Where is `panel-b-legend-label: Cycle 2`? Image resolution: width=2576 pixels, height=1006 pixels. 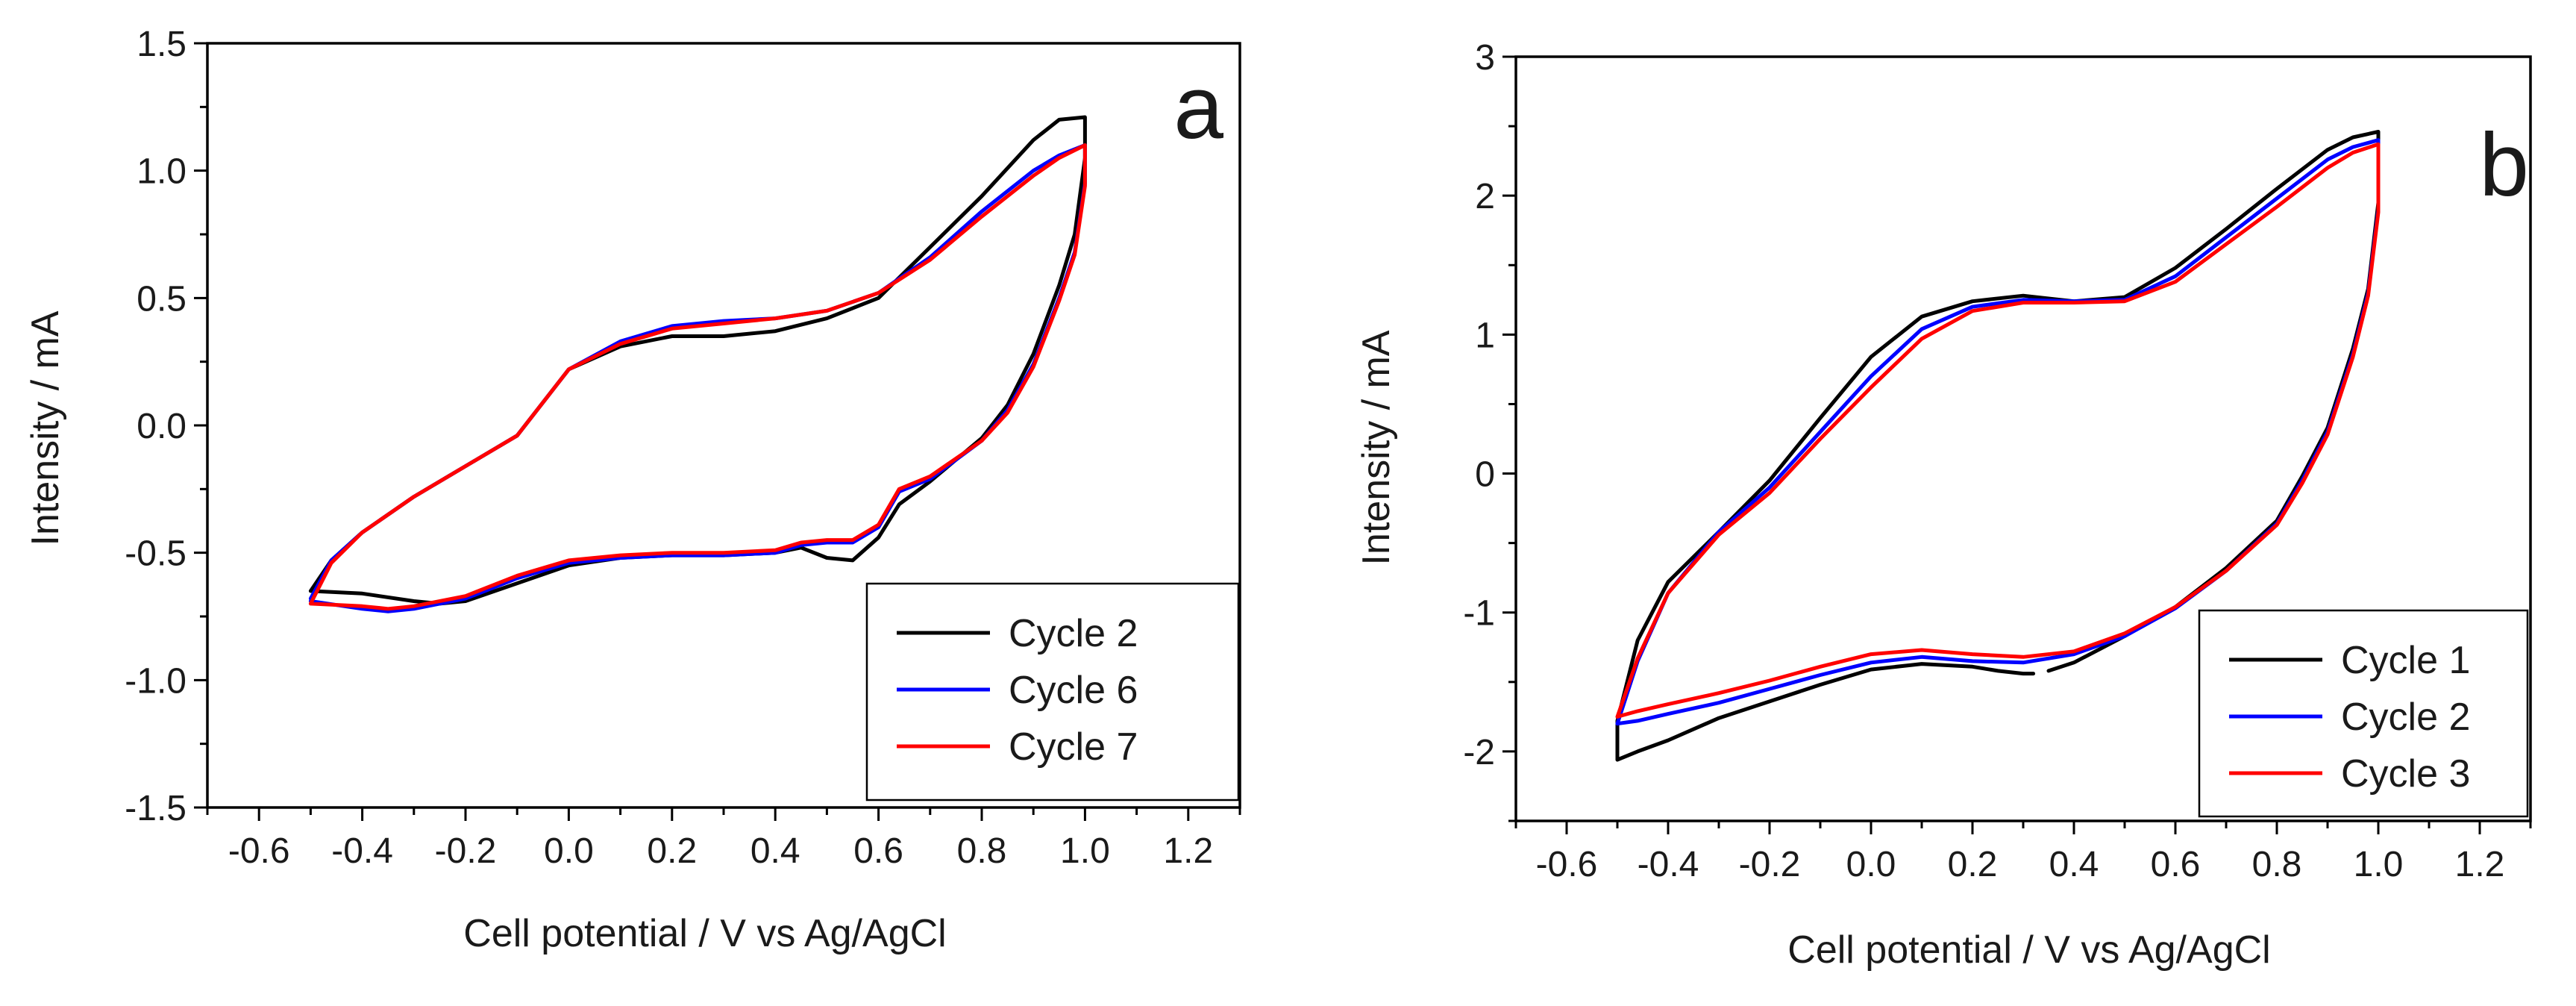
panel-b-legend-label: Cycle 2 is located at coordinates (2405, 717).